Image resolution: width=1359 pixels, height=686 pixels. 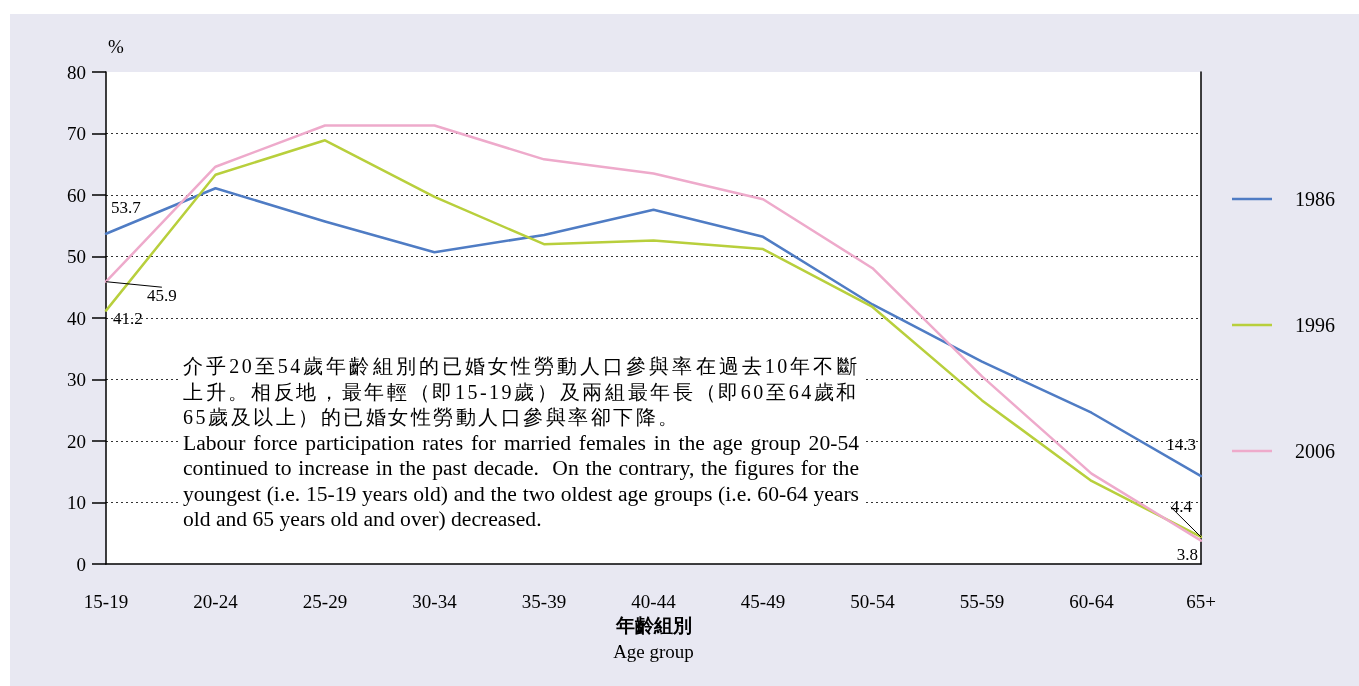 What do you see at coordinates (216, 601) in the screenshot?
I see `x-tick-label: 20-24` at bounding box center [216, 601].